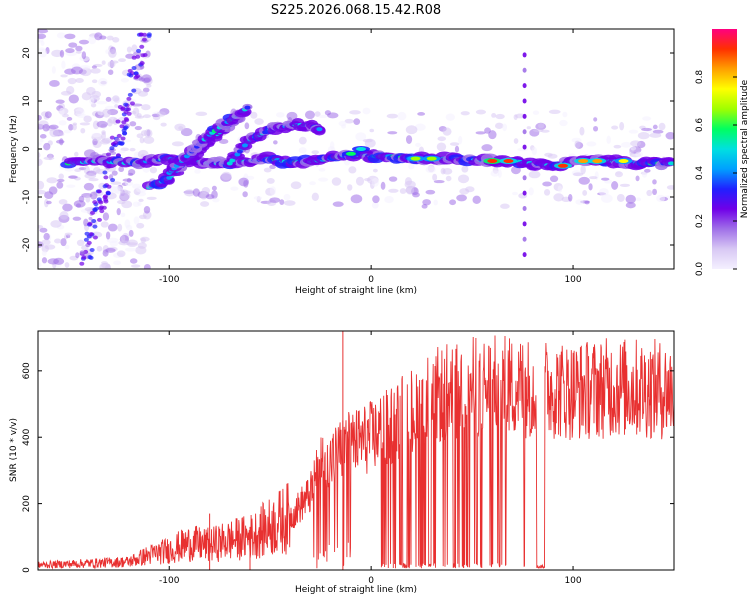  I want to click on branch-1-mark, so click(247, 107).